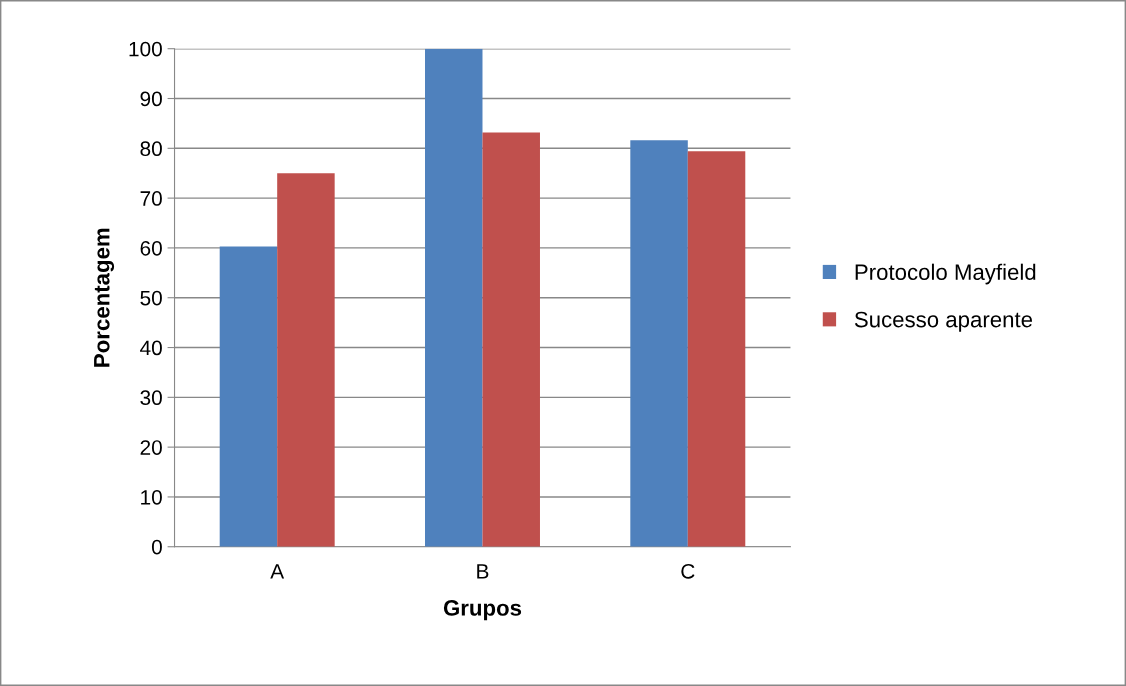  I want to click on x-axis-title: Grupos, so click(482, 610).